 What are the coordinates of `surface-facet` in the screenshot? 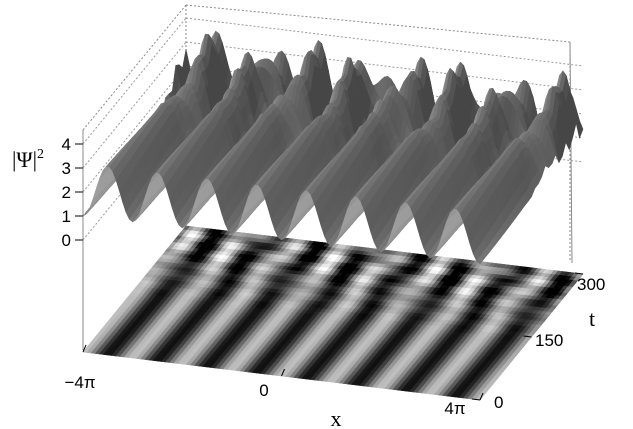 It's located at (579, 129).